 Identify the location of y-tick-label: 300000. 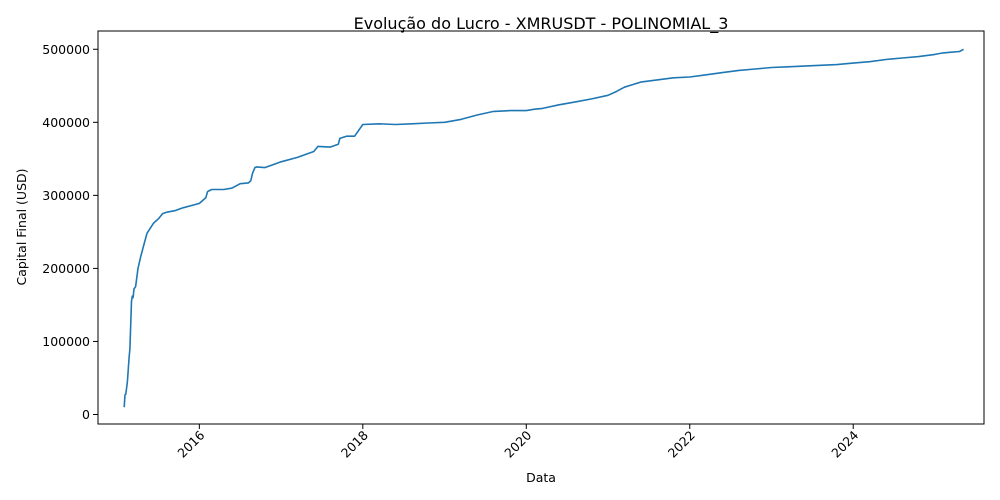
(66, 195).